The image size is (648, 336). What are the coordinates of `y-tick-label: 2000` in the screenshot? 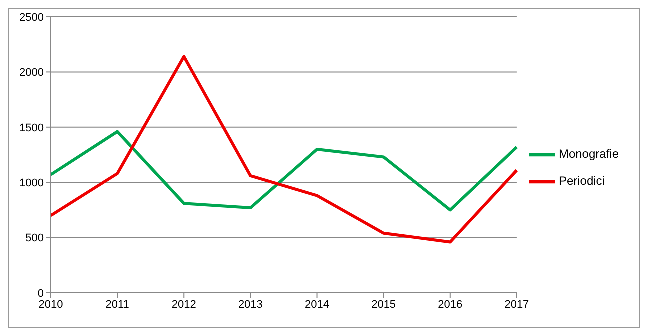 It's located at (32, 73).